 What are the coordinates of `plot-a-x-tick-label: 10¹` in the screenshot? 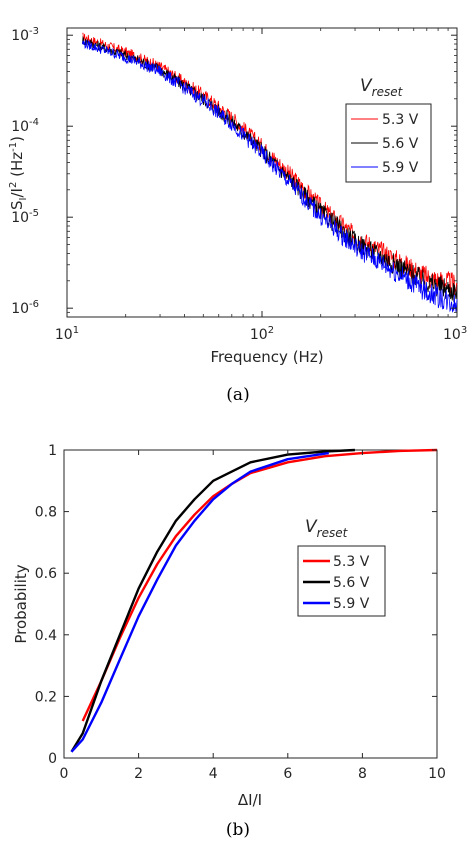 It's located at (67, 334).